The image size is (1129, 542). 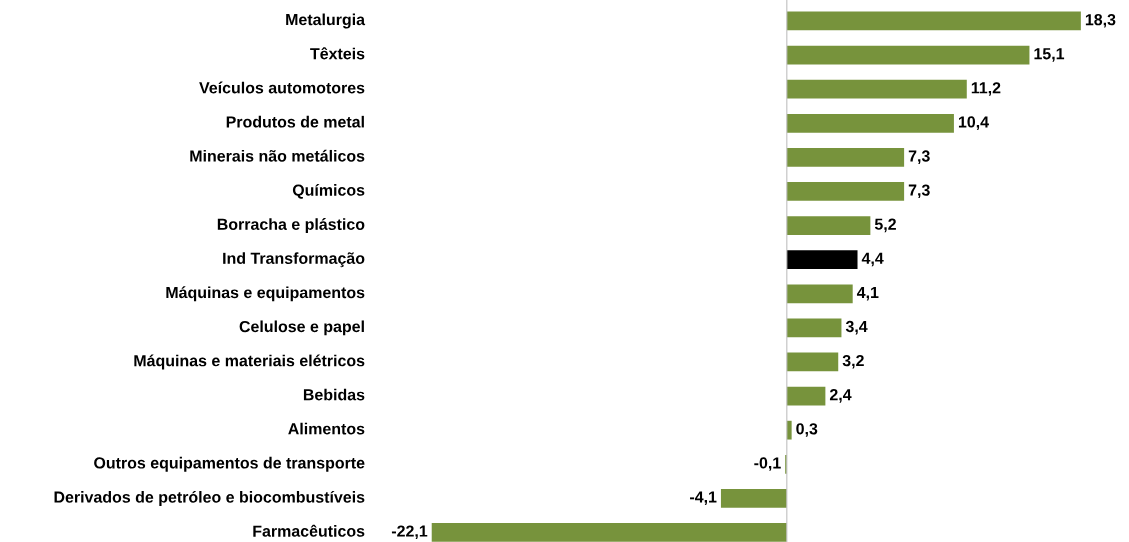 I want to click on y-tick-label: Celulose e papel, so click(x=301, y=328).